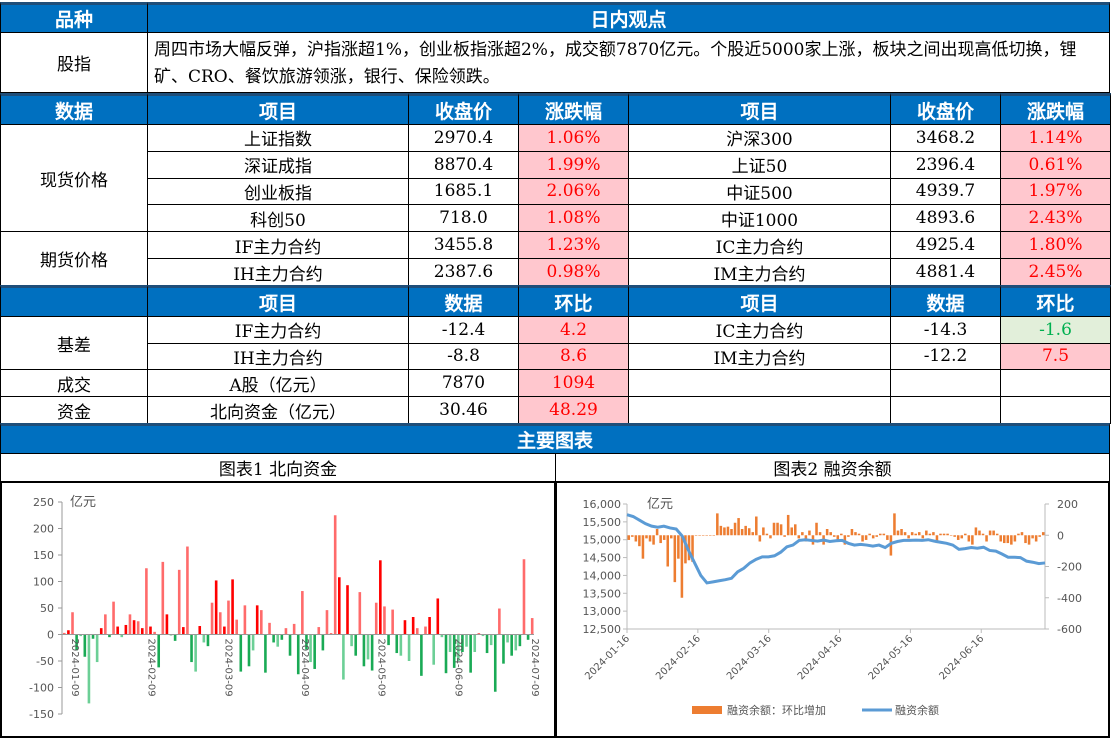  What do you see at coordinates (278, 383) in the screenshot?
I see `turnover-item: A股（亿元）` at bounding box center [278, 383].